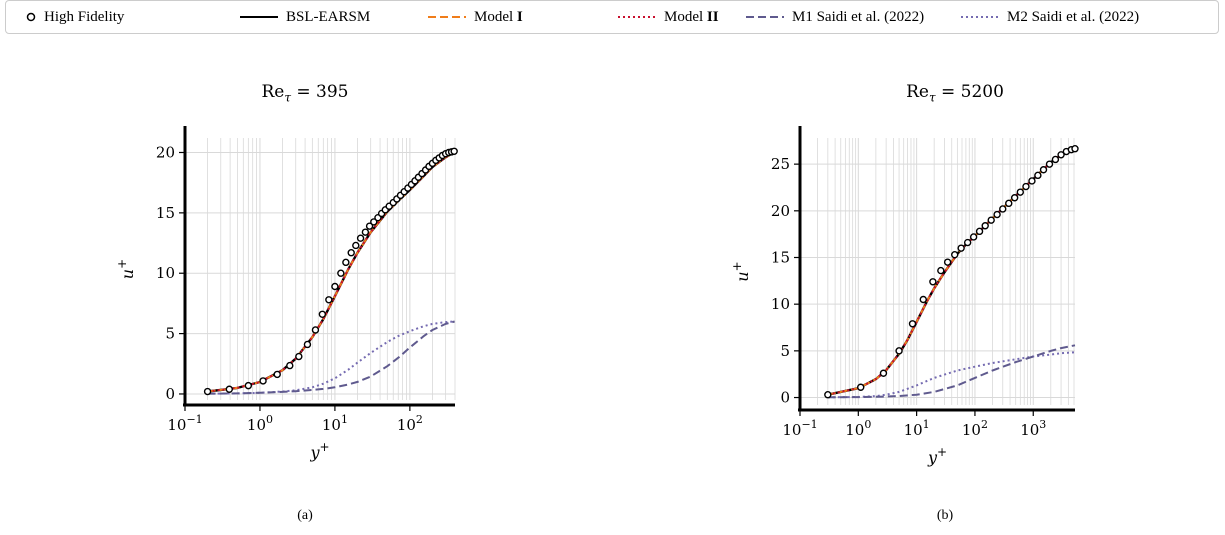 The width and height of the screenshot is (1225, 535). What do you see at coordinates (691, 17) in the screenshot?
I see `legend-label-m2: Model II` at bounding box center [691, 17].